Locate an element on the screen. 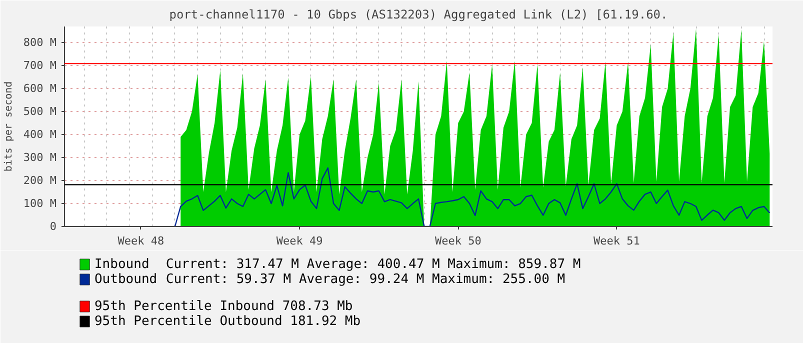  text: Current: 317.47 M Average: 400.47 M Maximum: 859.87 M is located at coordinates (373, 264).